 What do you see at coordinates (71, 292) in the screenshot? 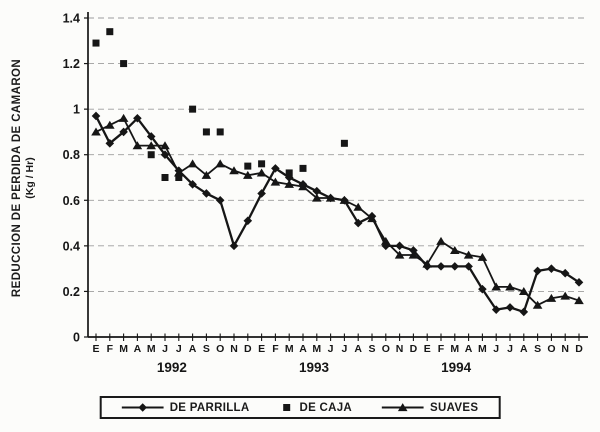
I see `y-tick-label: 0.2` at bounding box center [71, 292].